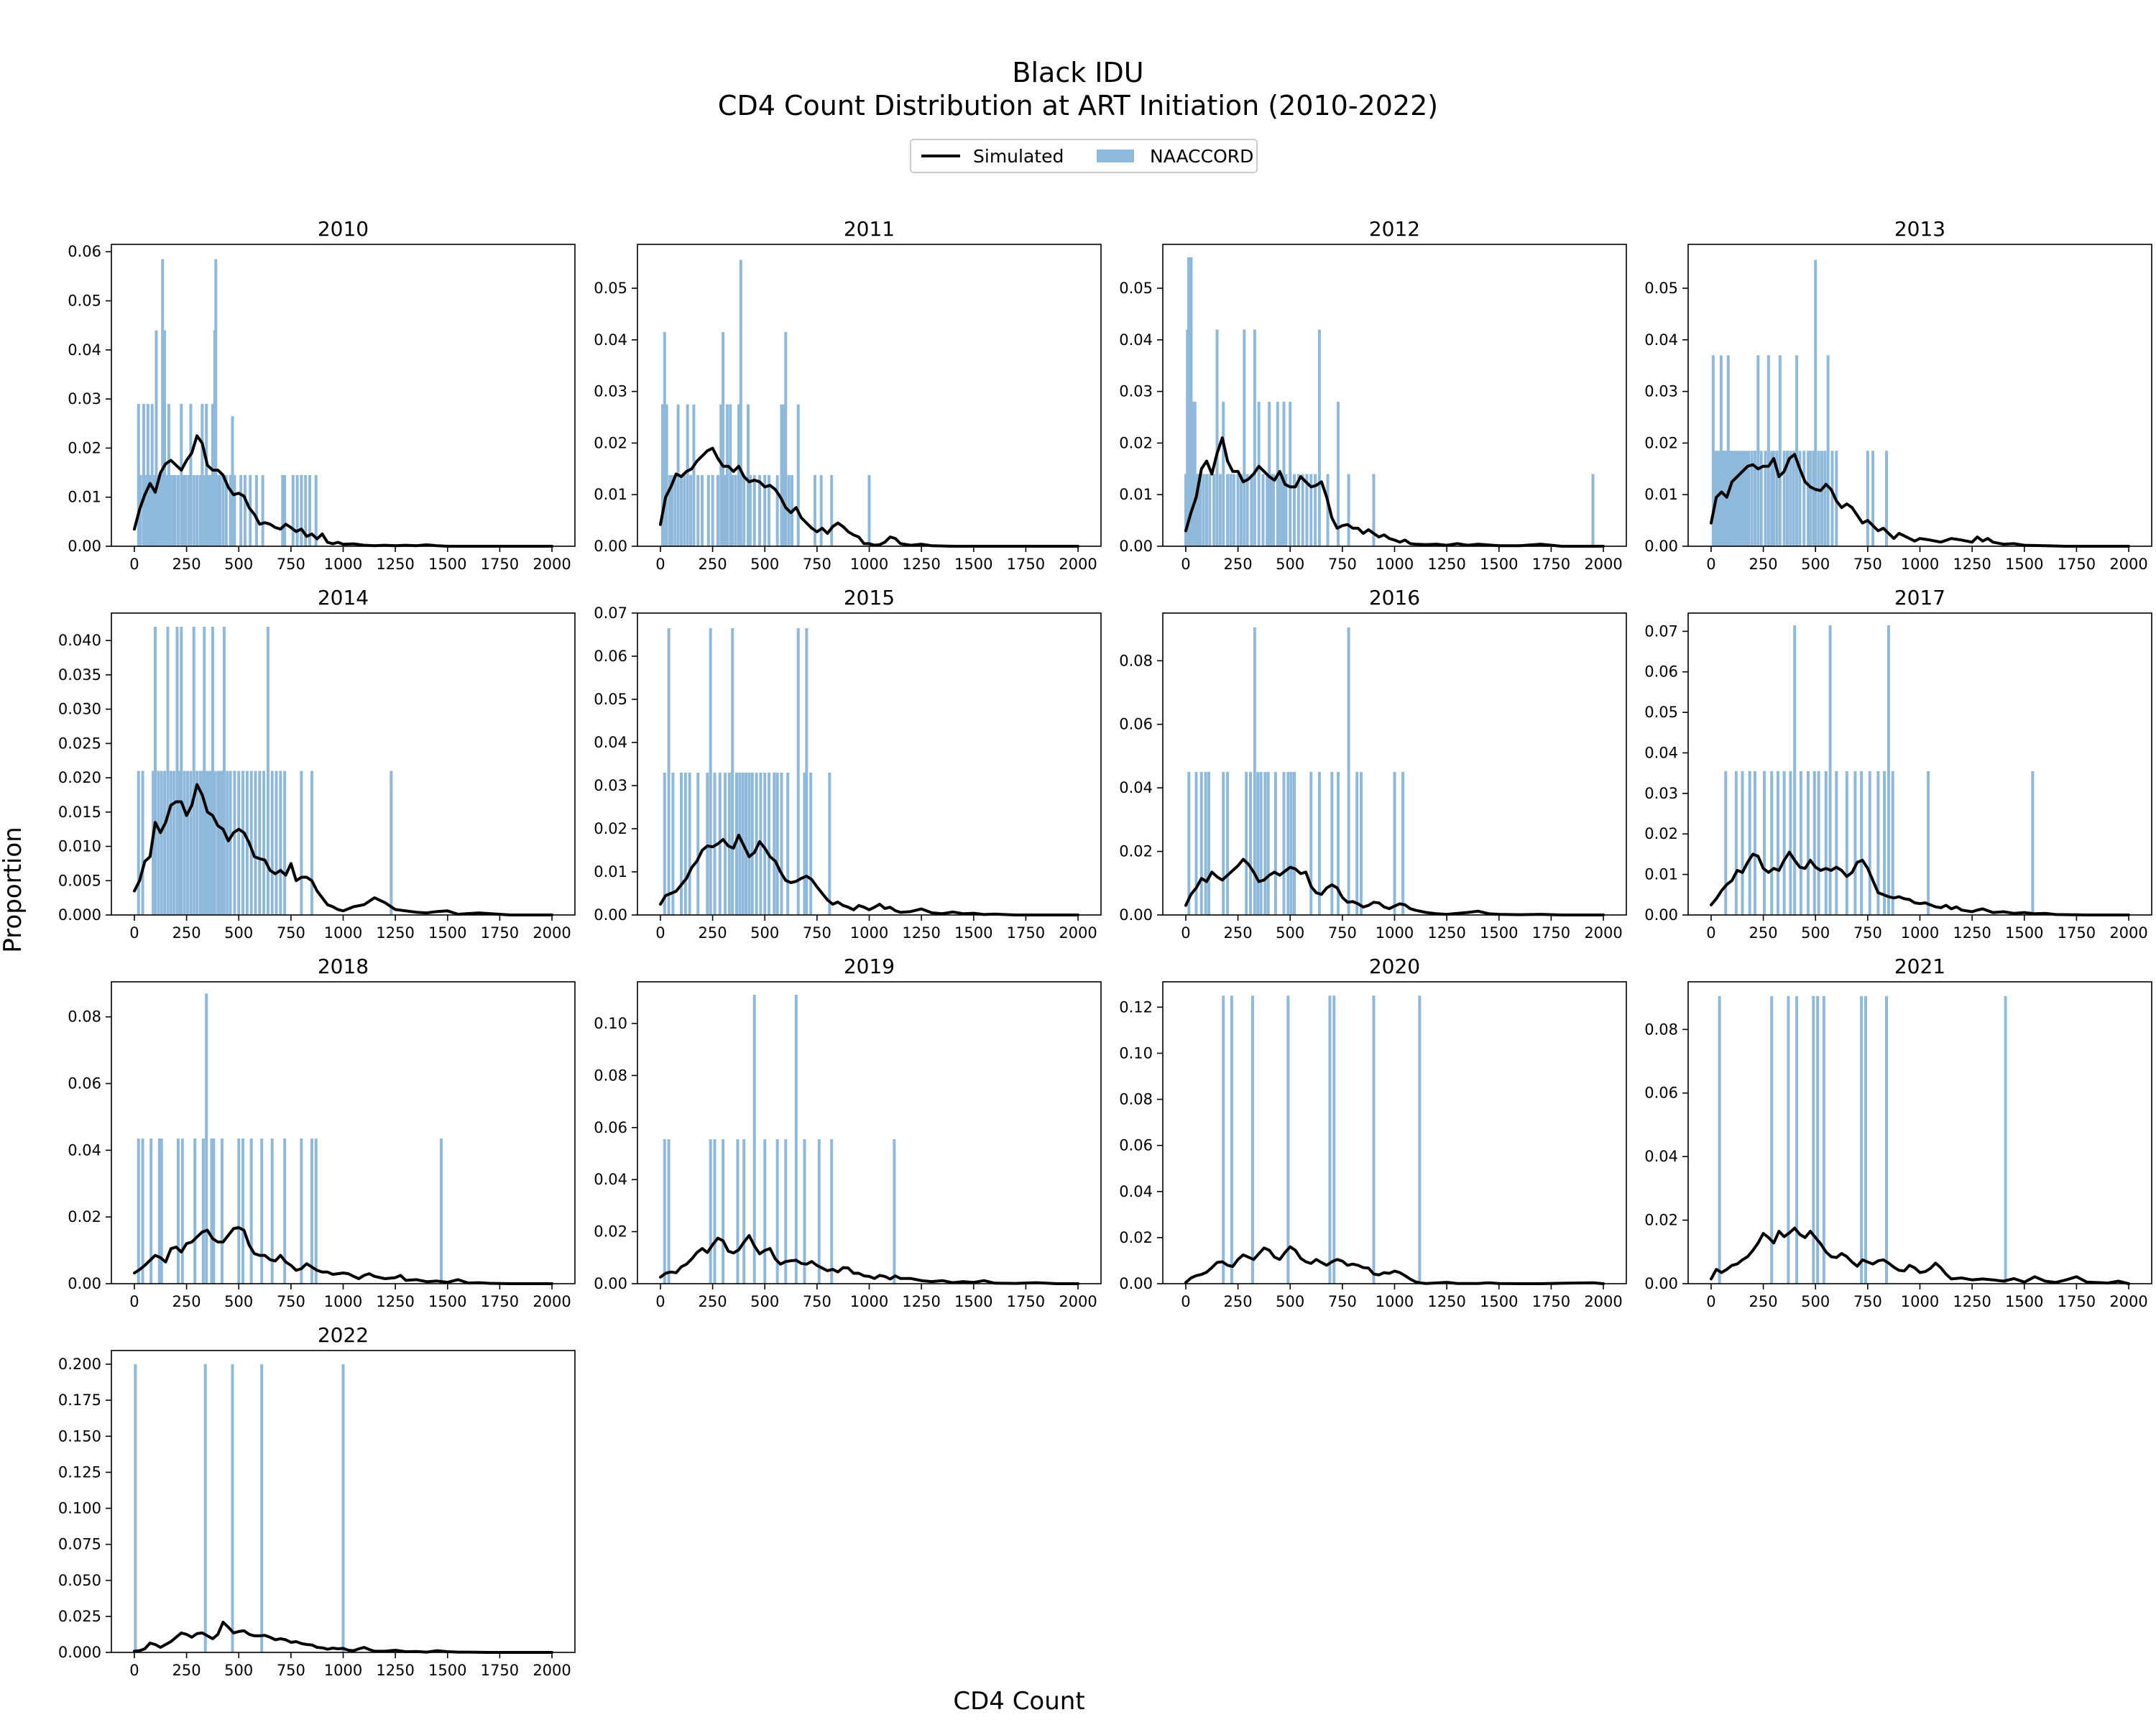 This screenshot has height=1725, width=2156. I want to click on y-tick-label: 0.06, so click(1661, 672).